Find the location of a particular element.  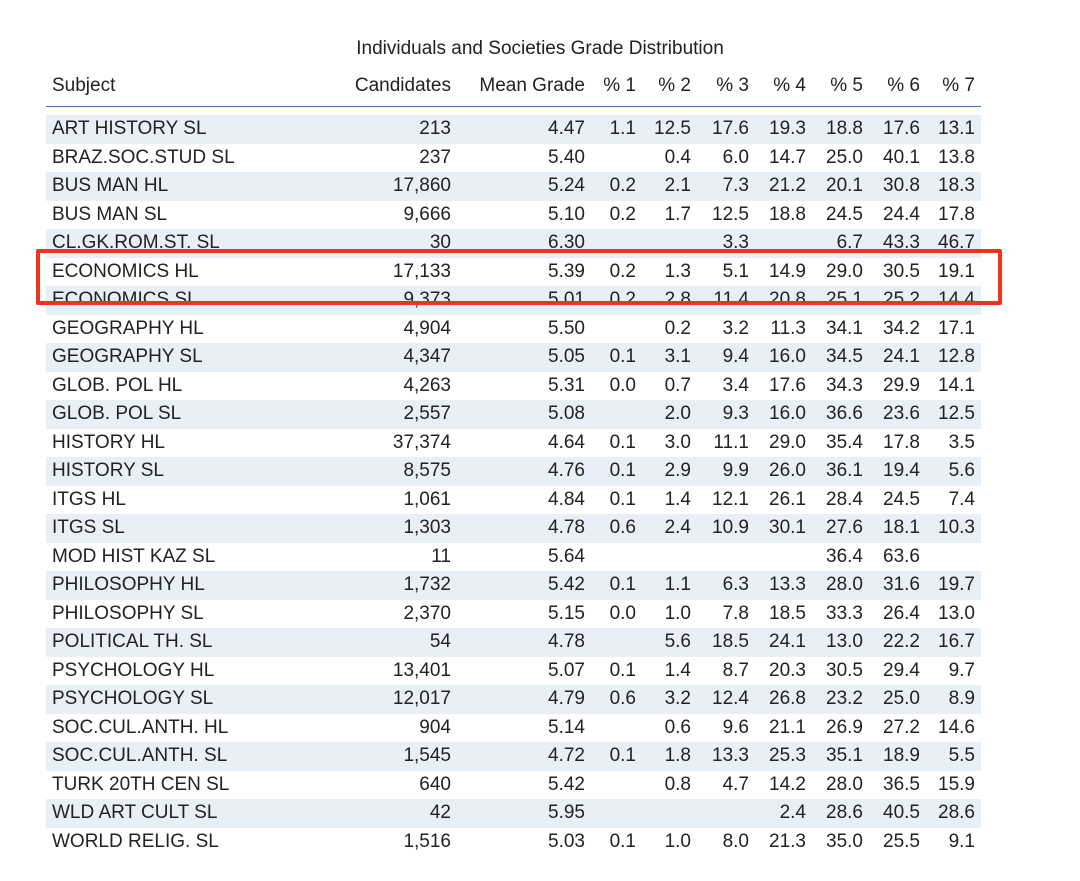

cell-pct-7: 3.5 is located at coordinates (961, 442).